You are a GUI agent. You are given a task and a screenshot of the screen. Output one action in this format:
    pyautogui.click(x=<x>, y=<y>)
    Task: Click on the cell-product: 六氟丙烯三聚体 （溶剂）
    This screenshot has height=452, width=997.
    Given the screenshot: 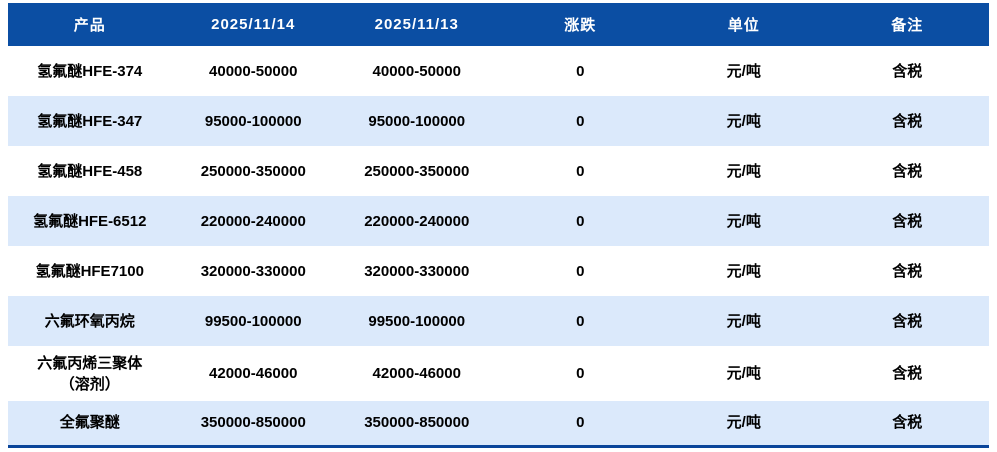 What is the action you would take?
    pyautogui.click(x=90, y=373)
    